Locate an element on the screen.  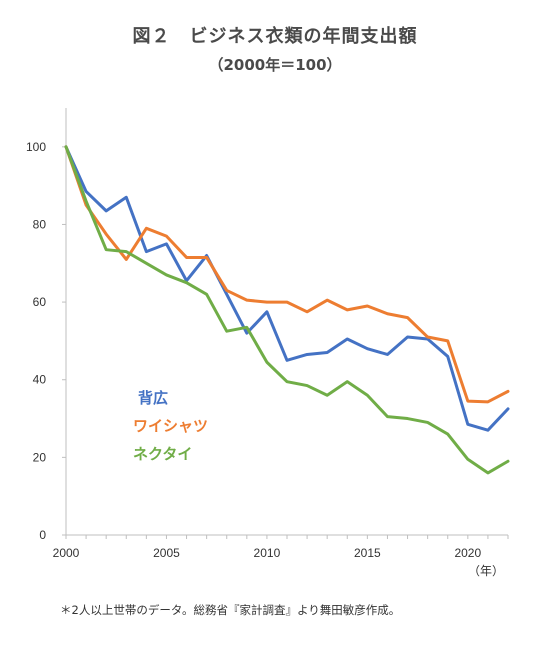
y-tick-label: 20 is located at coordinates (40, 457).